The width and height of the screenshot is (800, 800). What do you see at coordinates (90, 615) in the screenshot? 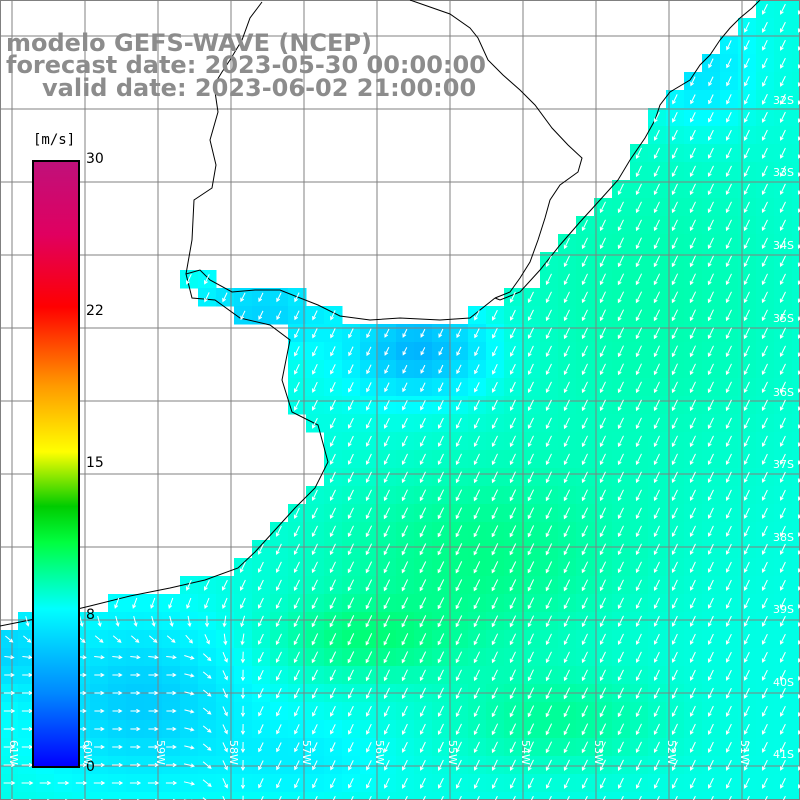
I see `colorbar-tick: 8` at bounding box center [90, 615].